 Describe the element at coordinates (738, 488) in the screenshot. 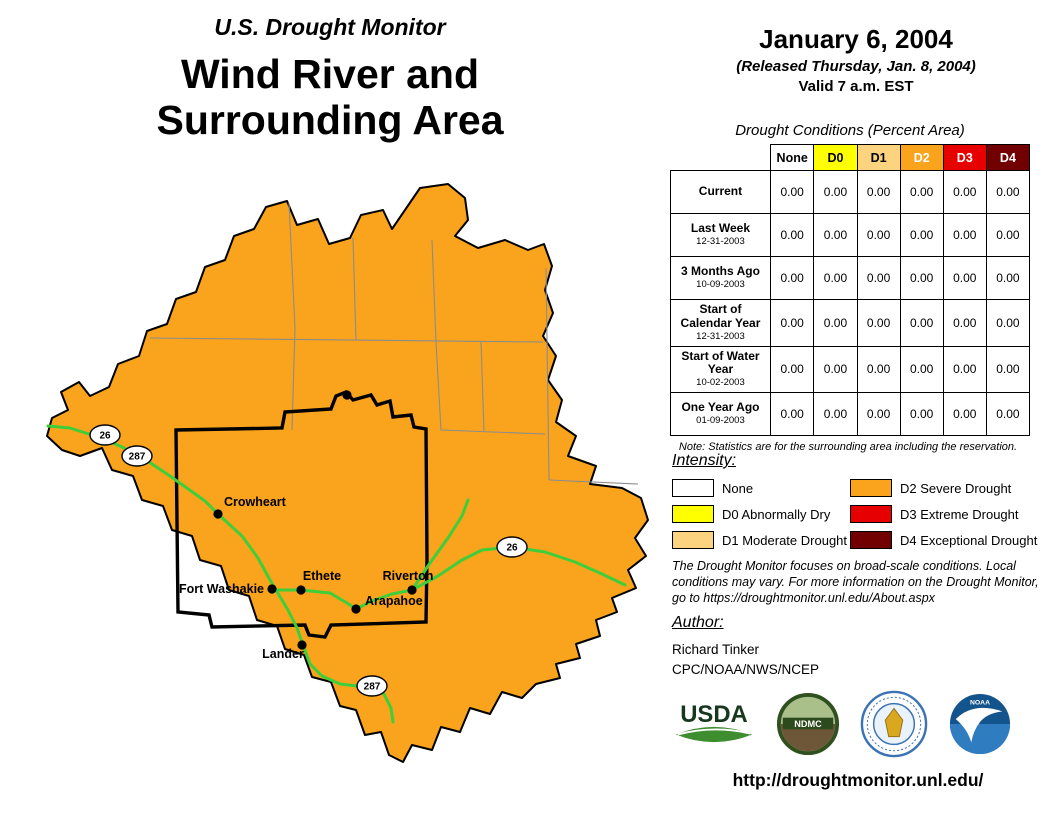

I see `legend-label-none: None` at that location.